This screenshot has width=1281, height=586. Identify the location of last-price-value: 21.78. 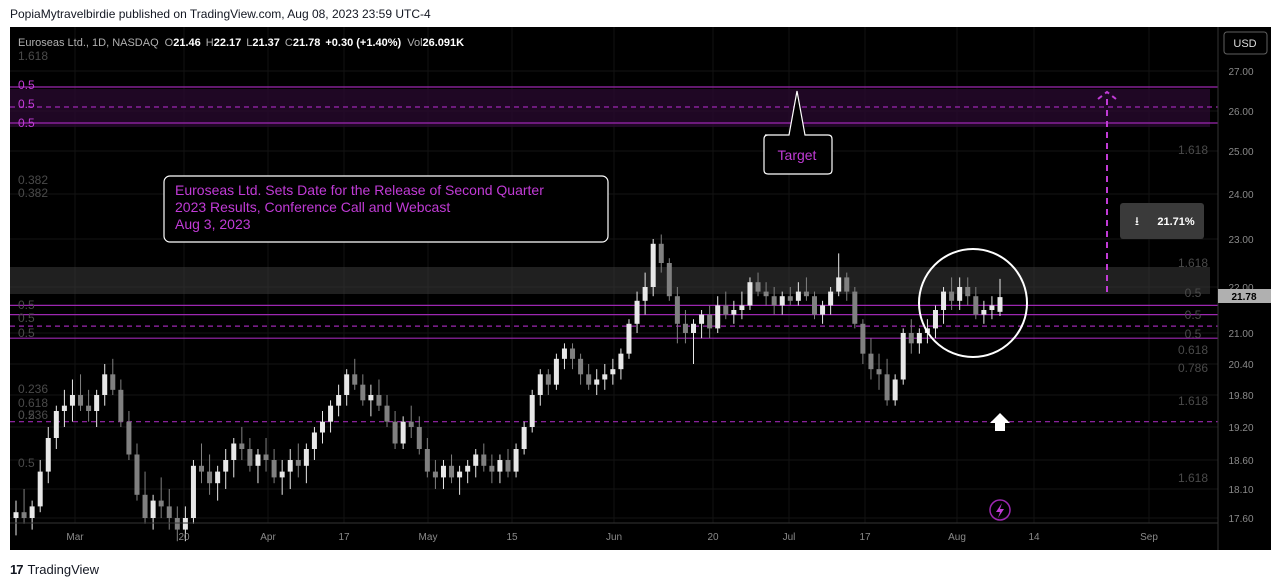
(1243, 297).